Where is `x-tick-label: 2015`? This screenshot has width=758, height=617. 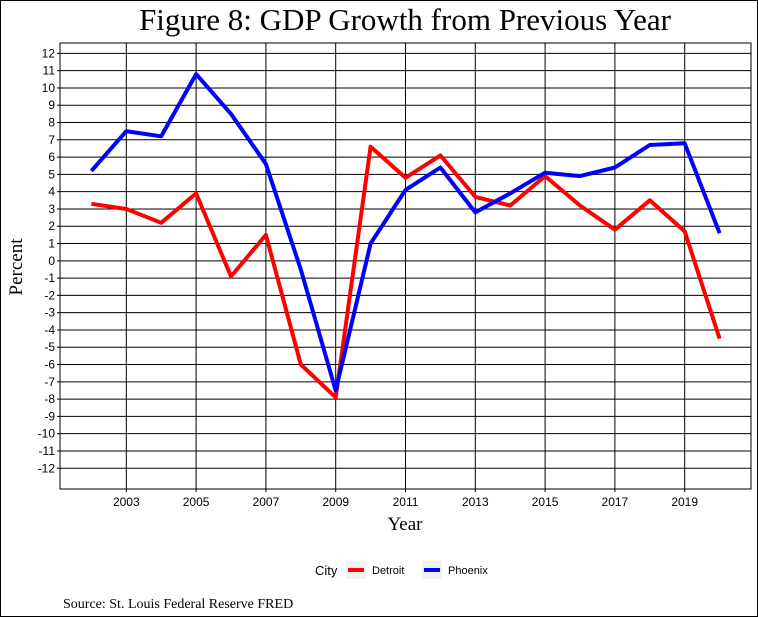 x-tick-label: 2015 is located at coordinates (545, 502).